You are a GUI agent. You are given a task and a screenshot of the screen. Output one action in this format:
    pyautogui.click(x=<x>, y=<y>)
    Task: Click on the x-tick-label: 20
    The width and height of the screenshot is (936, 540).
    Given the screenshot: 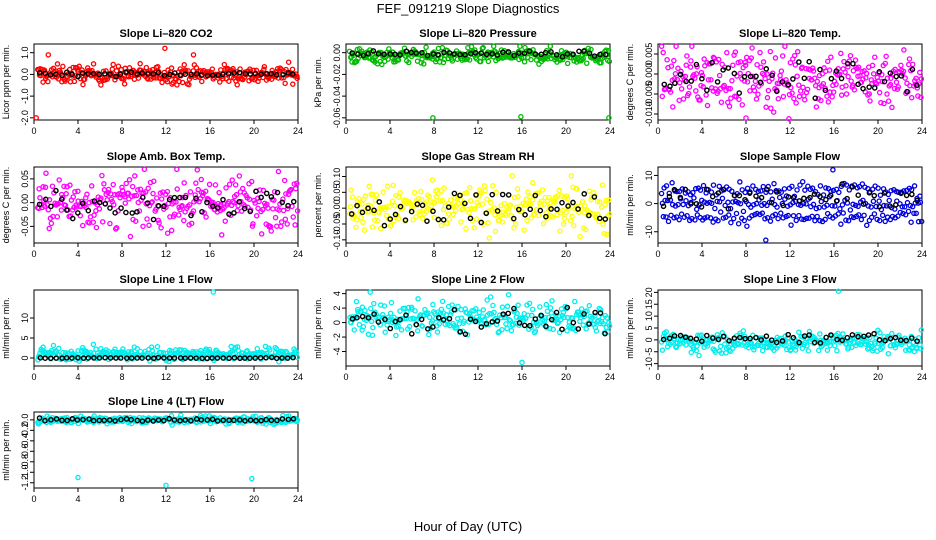 What is the action you would take?
    pyautogui.click(x=254, y=254)
    